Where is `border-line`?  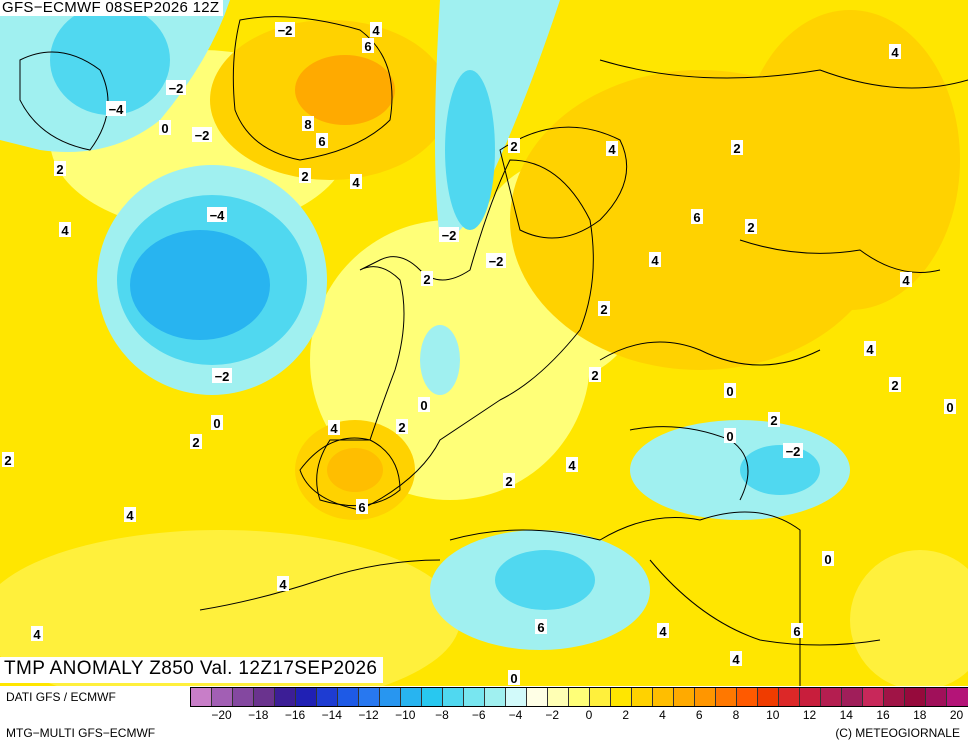
border-line is located at coordinates (710, 353).